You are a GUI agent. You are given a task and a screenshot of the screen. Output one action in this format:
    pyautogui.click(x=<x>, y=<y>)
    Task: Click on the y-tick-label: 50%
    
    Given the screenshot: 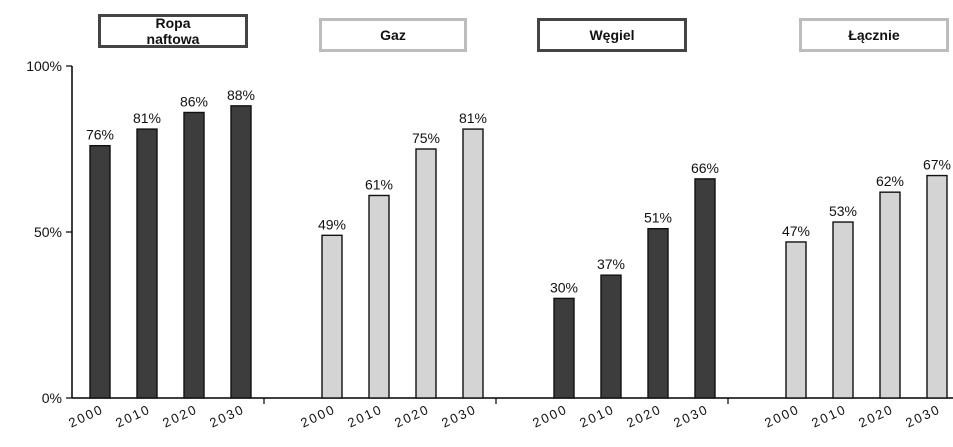 What is the action you would take?
    pyautogui.click(x=48, y=232)
    